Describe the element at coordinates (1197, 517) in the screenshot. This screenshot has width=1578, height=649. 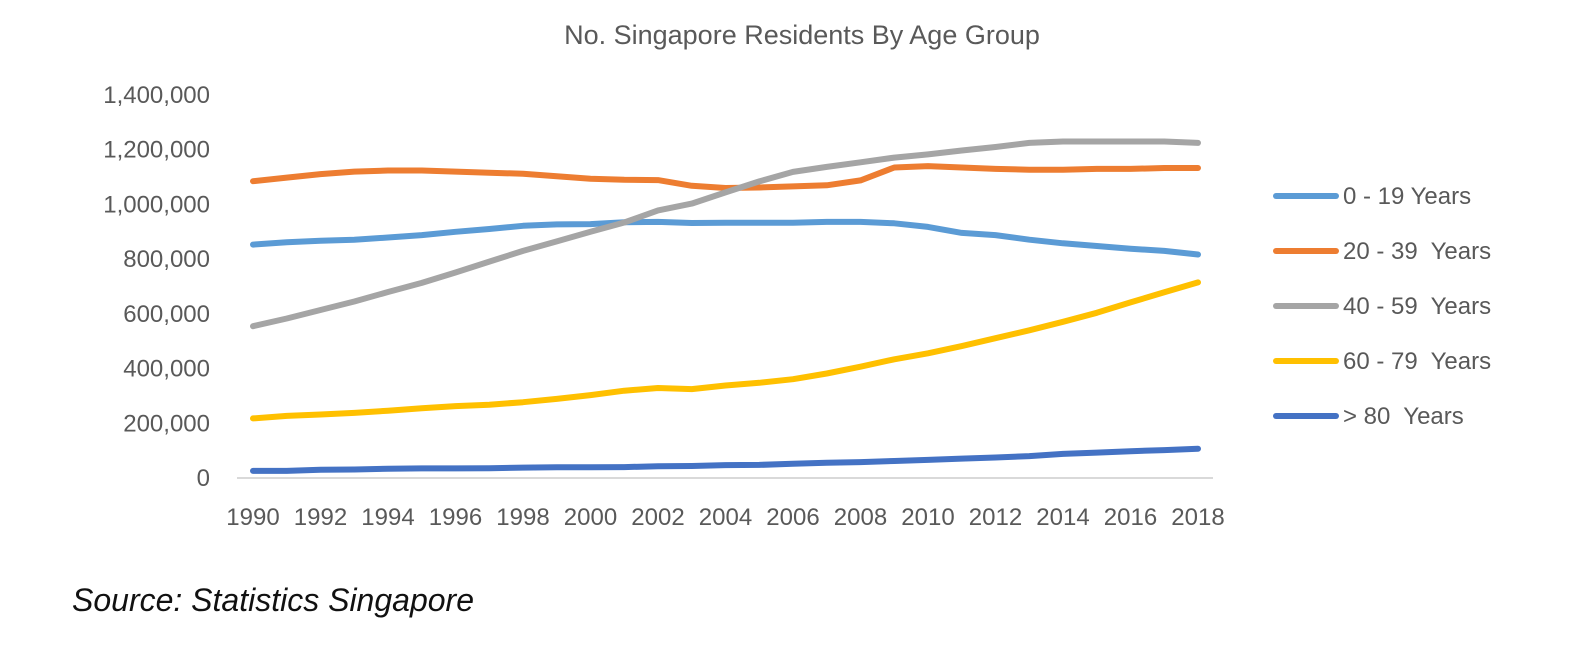
I see `x-tick-label: 2018` at that location.